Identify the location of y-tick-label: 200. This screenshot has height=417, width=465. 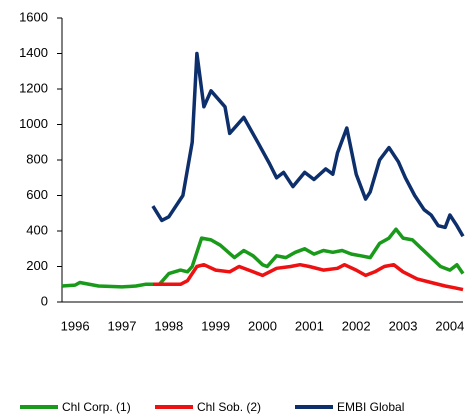
(37, 265).